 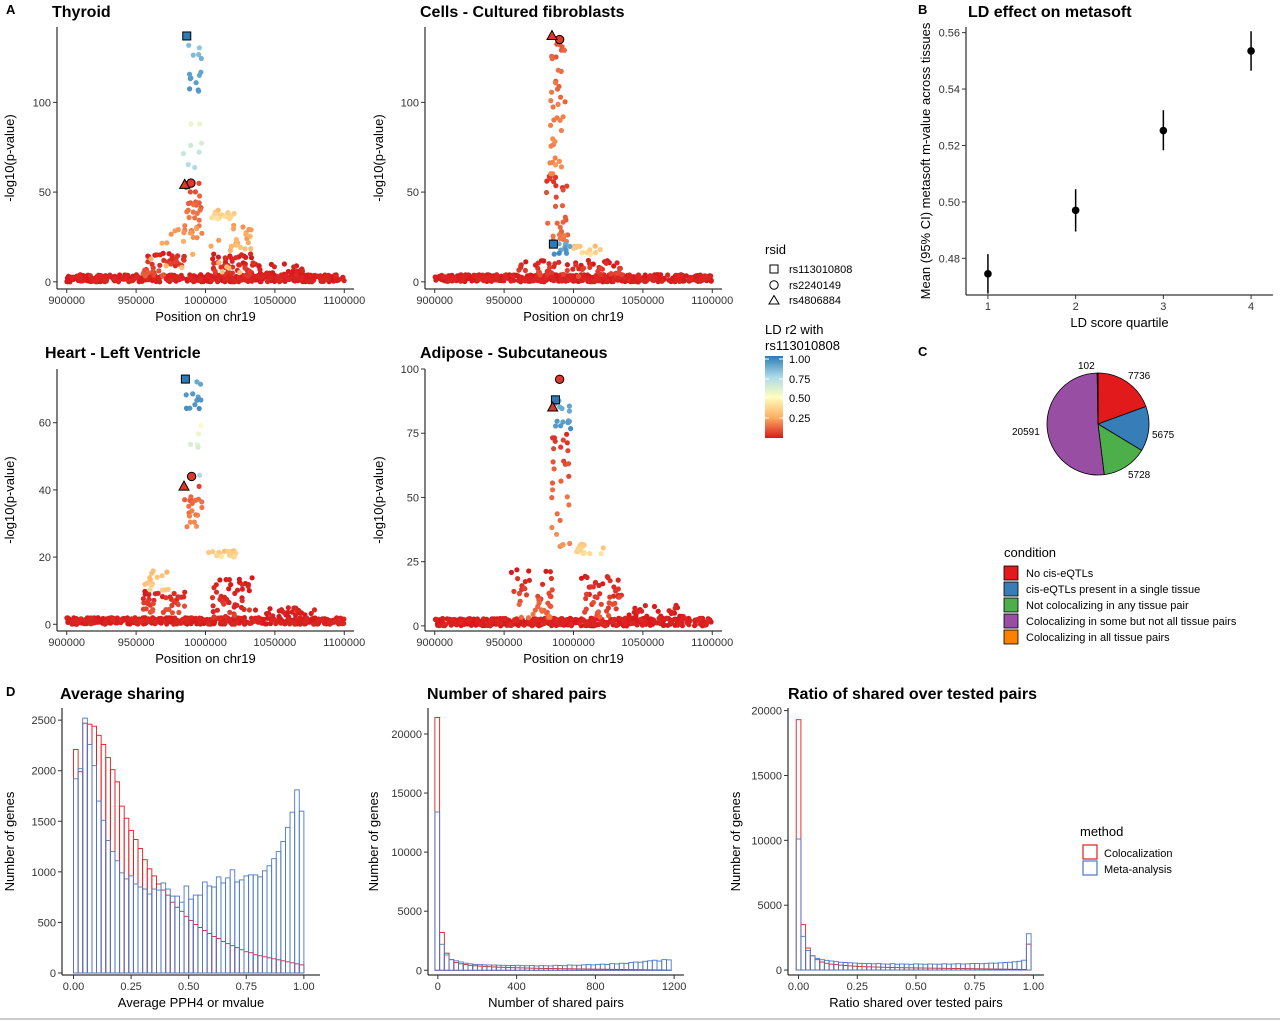 What do you see at coordinates (799, 419) in the screenshot?
I see `ld-tick-label: 0.25` at bounding box center [799, 419].